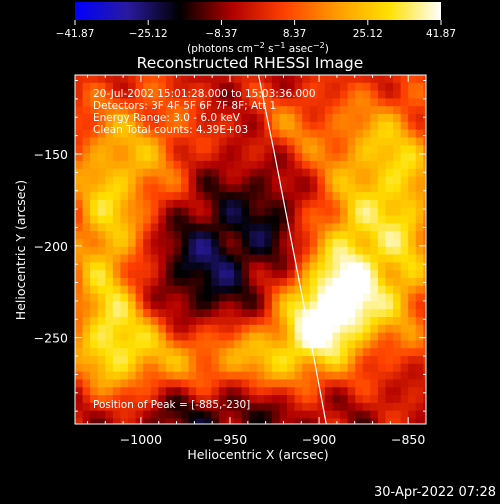 The width and height of the screenshot is (500, 504). I want to click on y-tick-label: −150, so click(51, 154).